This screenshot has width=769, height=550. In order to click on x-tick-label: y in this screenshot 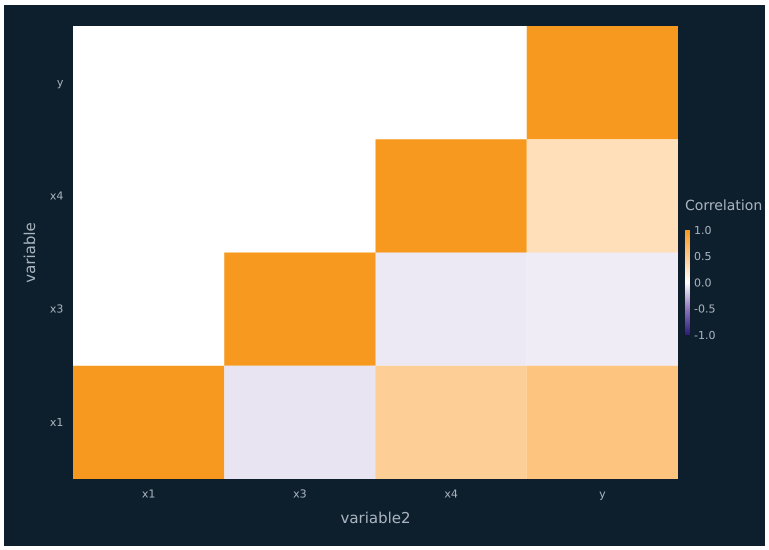, I will do `click(602, 493)`.